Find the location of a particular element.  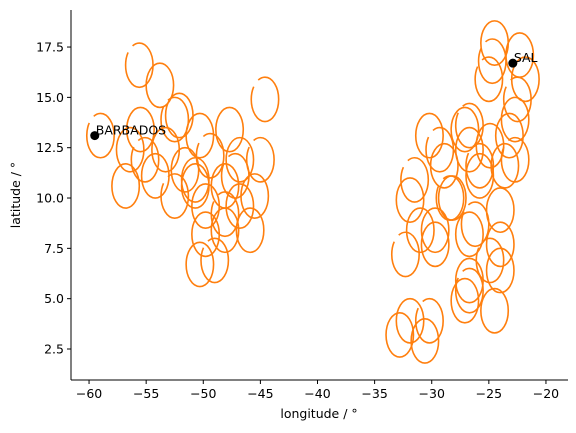

x-tick-label: −20 is located at coordinates (546, 393).